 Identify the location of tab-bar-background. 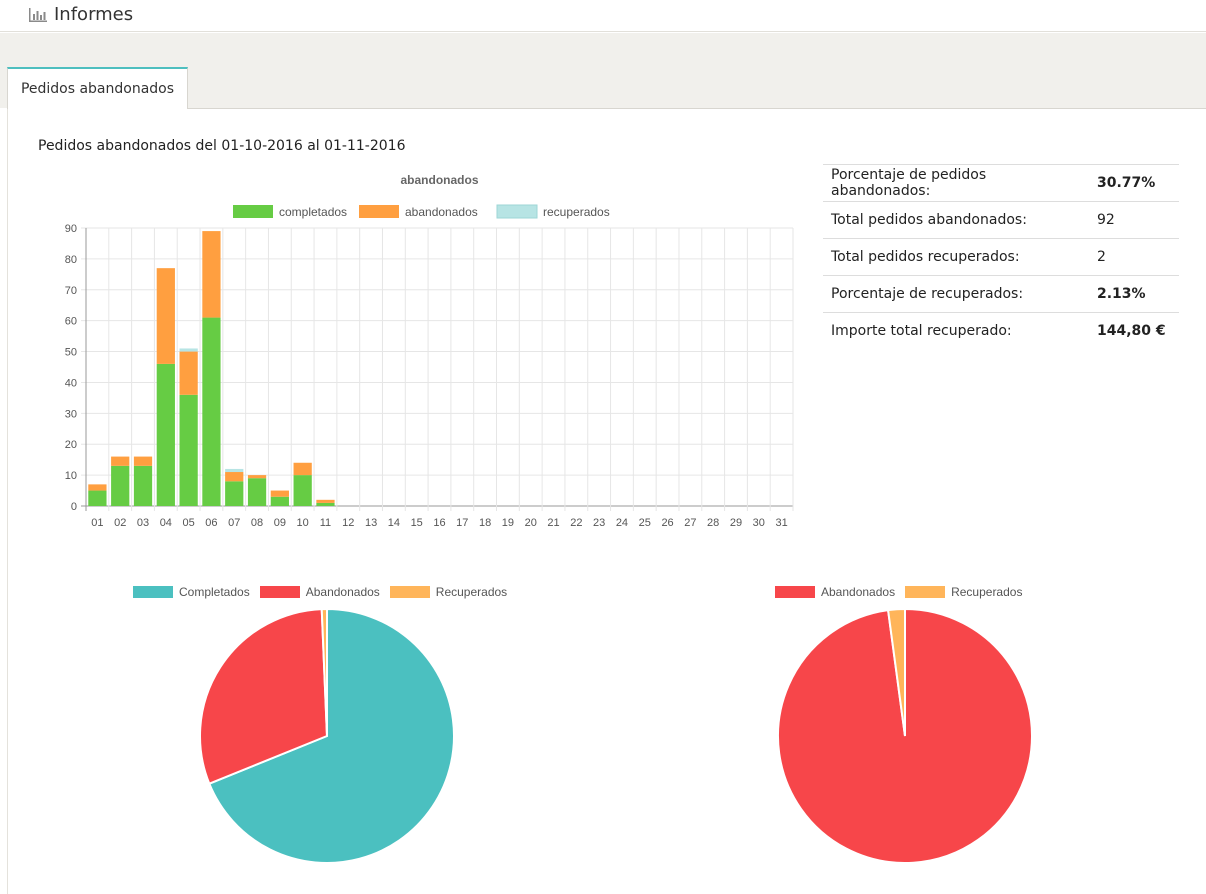
(603, 70).